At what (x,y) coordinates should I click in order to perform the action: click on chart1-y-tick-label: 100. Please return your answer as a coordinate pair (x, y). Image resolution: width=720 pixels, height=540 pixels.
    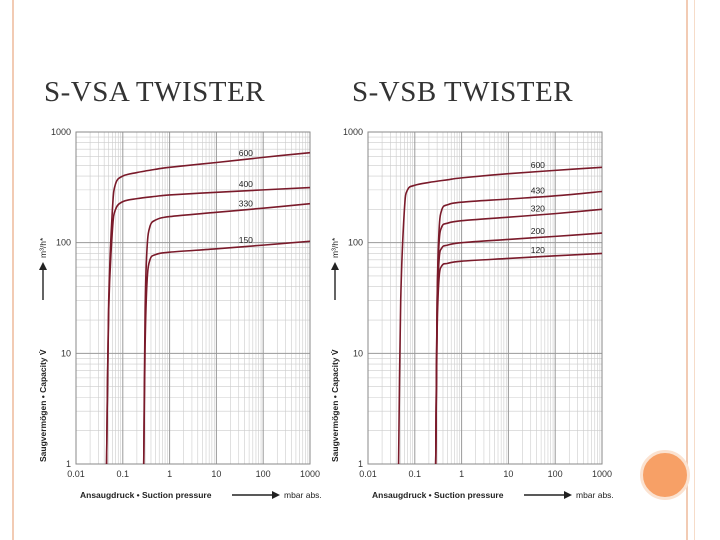
    Looking at the image, I should click on (63, 243).